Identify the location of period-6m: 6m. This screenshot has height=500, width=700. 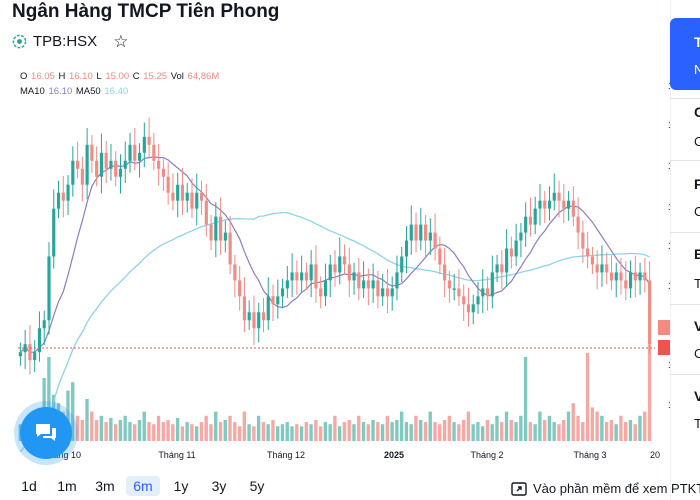
(143, 486).